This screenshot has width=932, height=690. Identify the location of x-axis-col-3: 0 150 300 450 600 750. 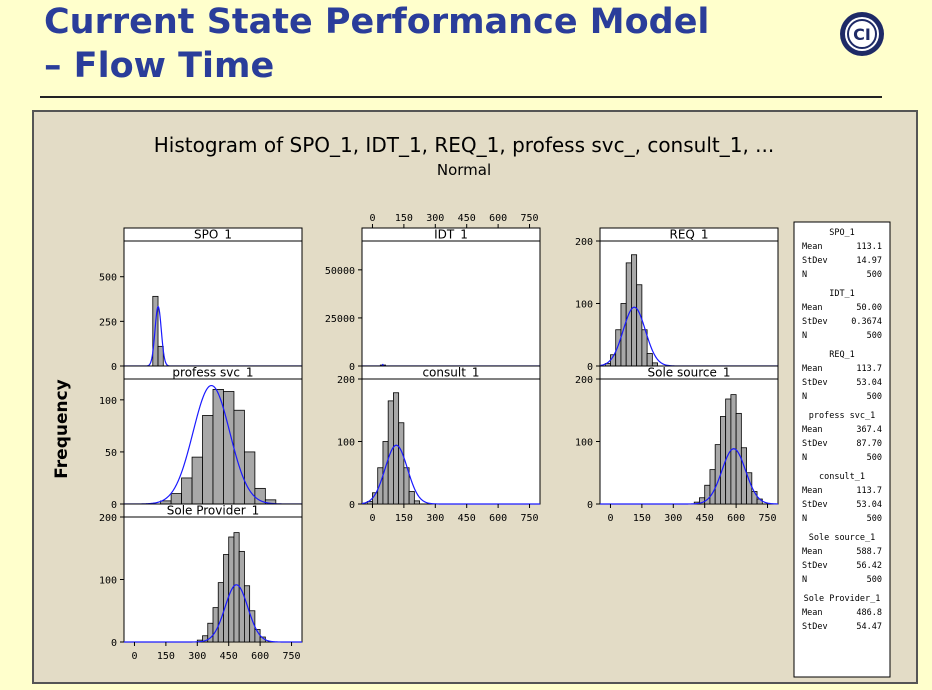
(692, 514).